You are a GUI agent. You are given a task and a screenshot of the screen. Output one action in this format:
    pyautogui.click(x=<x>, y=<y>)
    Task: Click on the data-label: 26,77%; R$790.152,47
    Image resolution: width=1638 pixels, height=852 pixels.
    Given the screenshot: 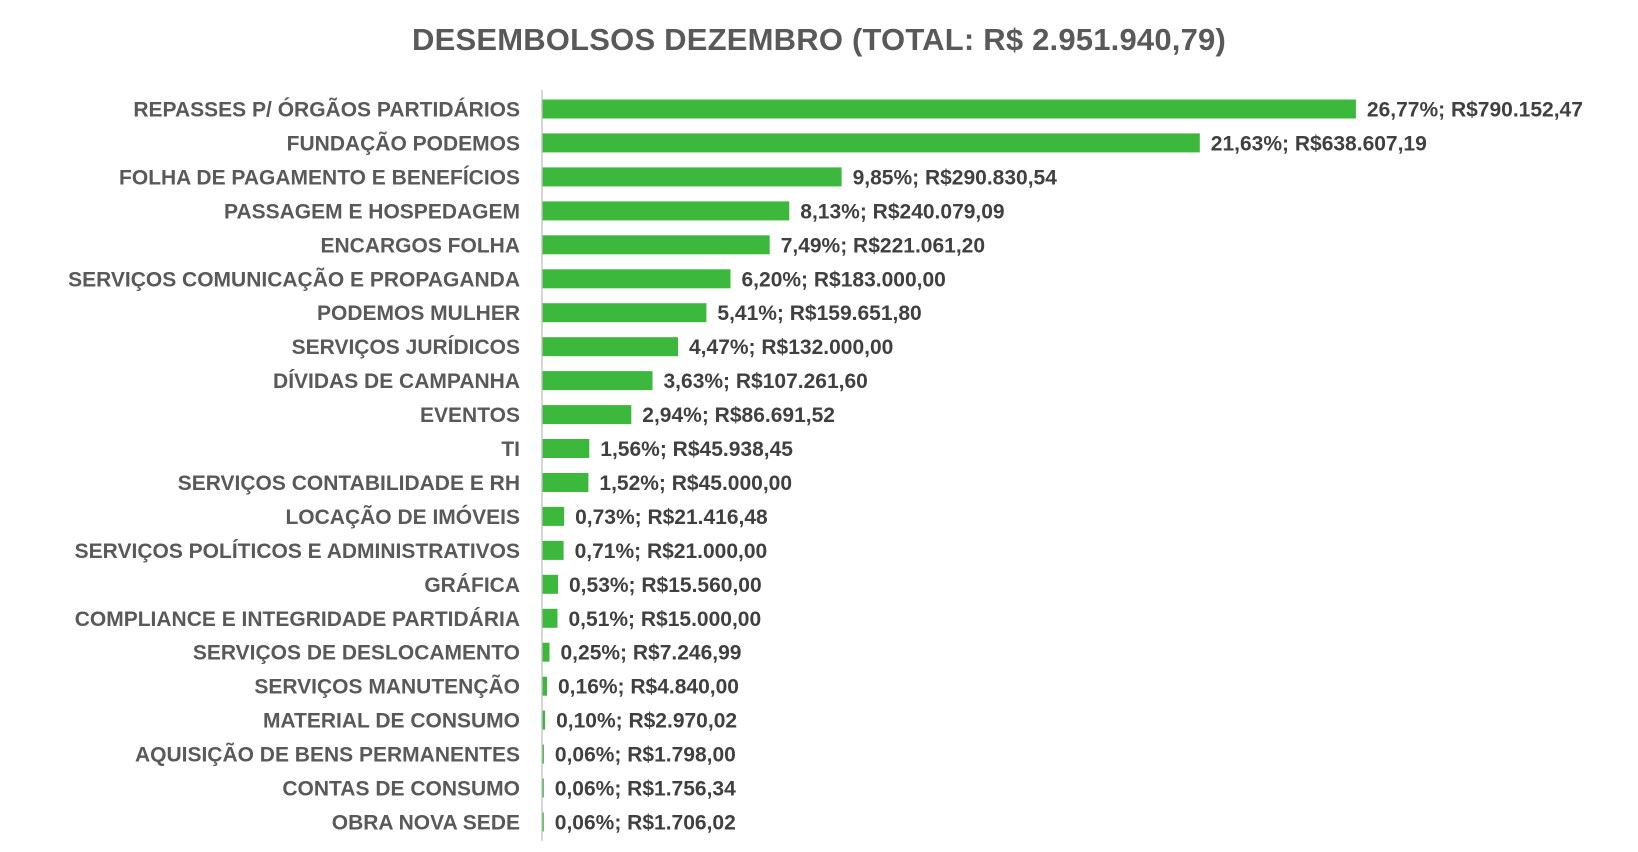 What is the action you would take?
    pyautogui.click(x=1475, y=110)
    